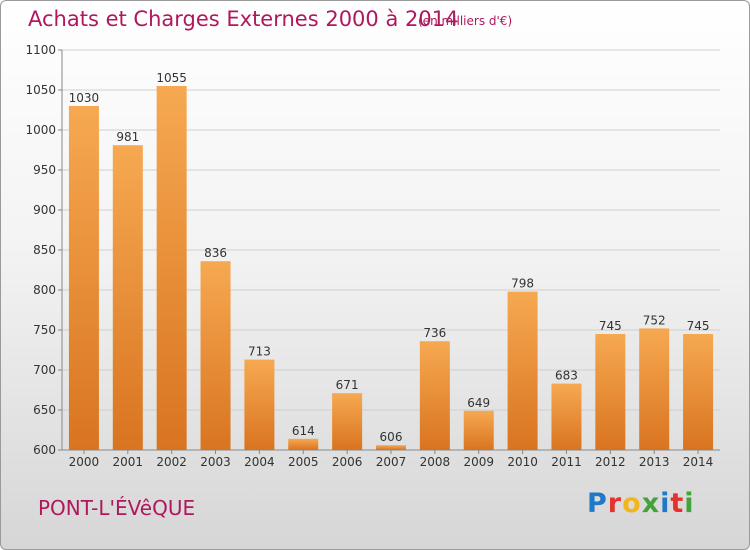  What do you see at coordinates (478, 462) in the screenshot?
I see `x-tick-label: 2009` at bounding box center [478, 462].